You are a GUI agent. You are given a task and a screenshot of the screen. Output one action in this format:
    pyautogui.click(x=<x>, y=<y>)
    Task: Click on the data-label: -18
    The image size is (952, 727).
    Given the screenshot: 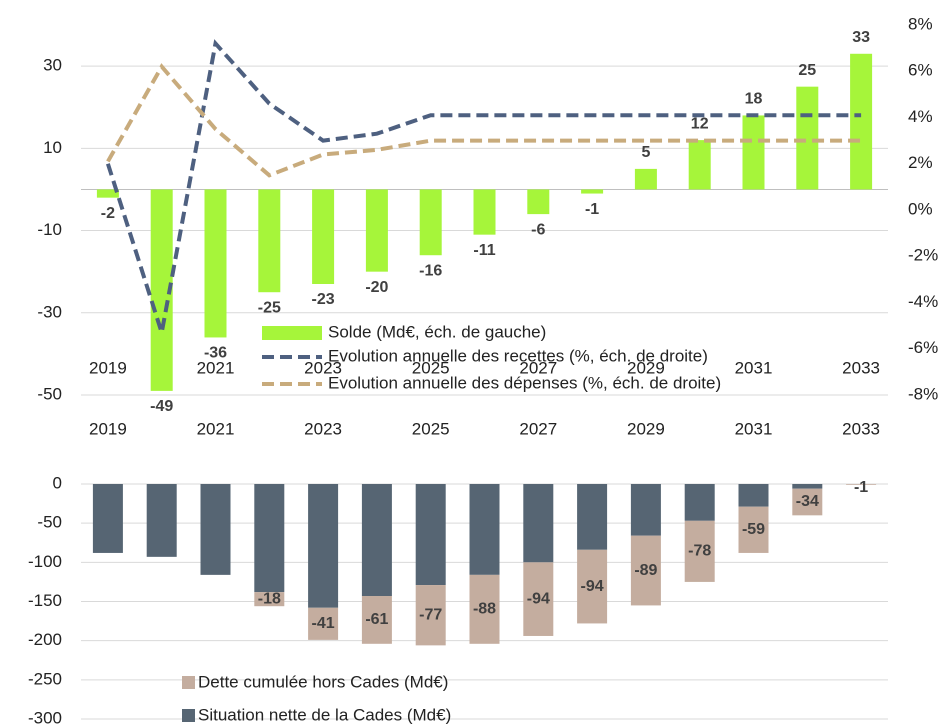 What is the action you would take?
    pyautogui.click(x=269, y=598)
    